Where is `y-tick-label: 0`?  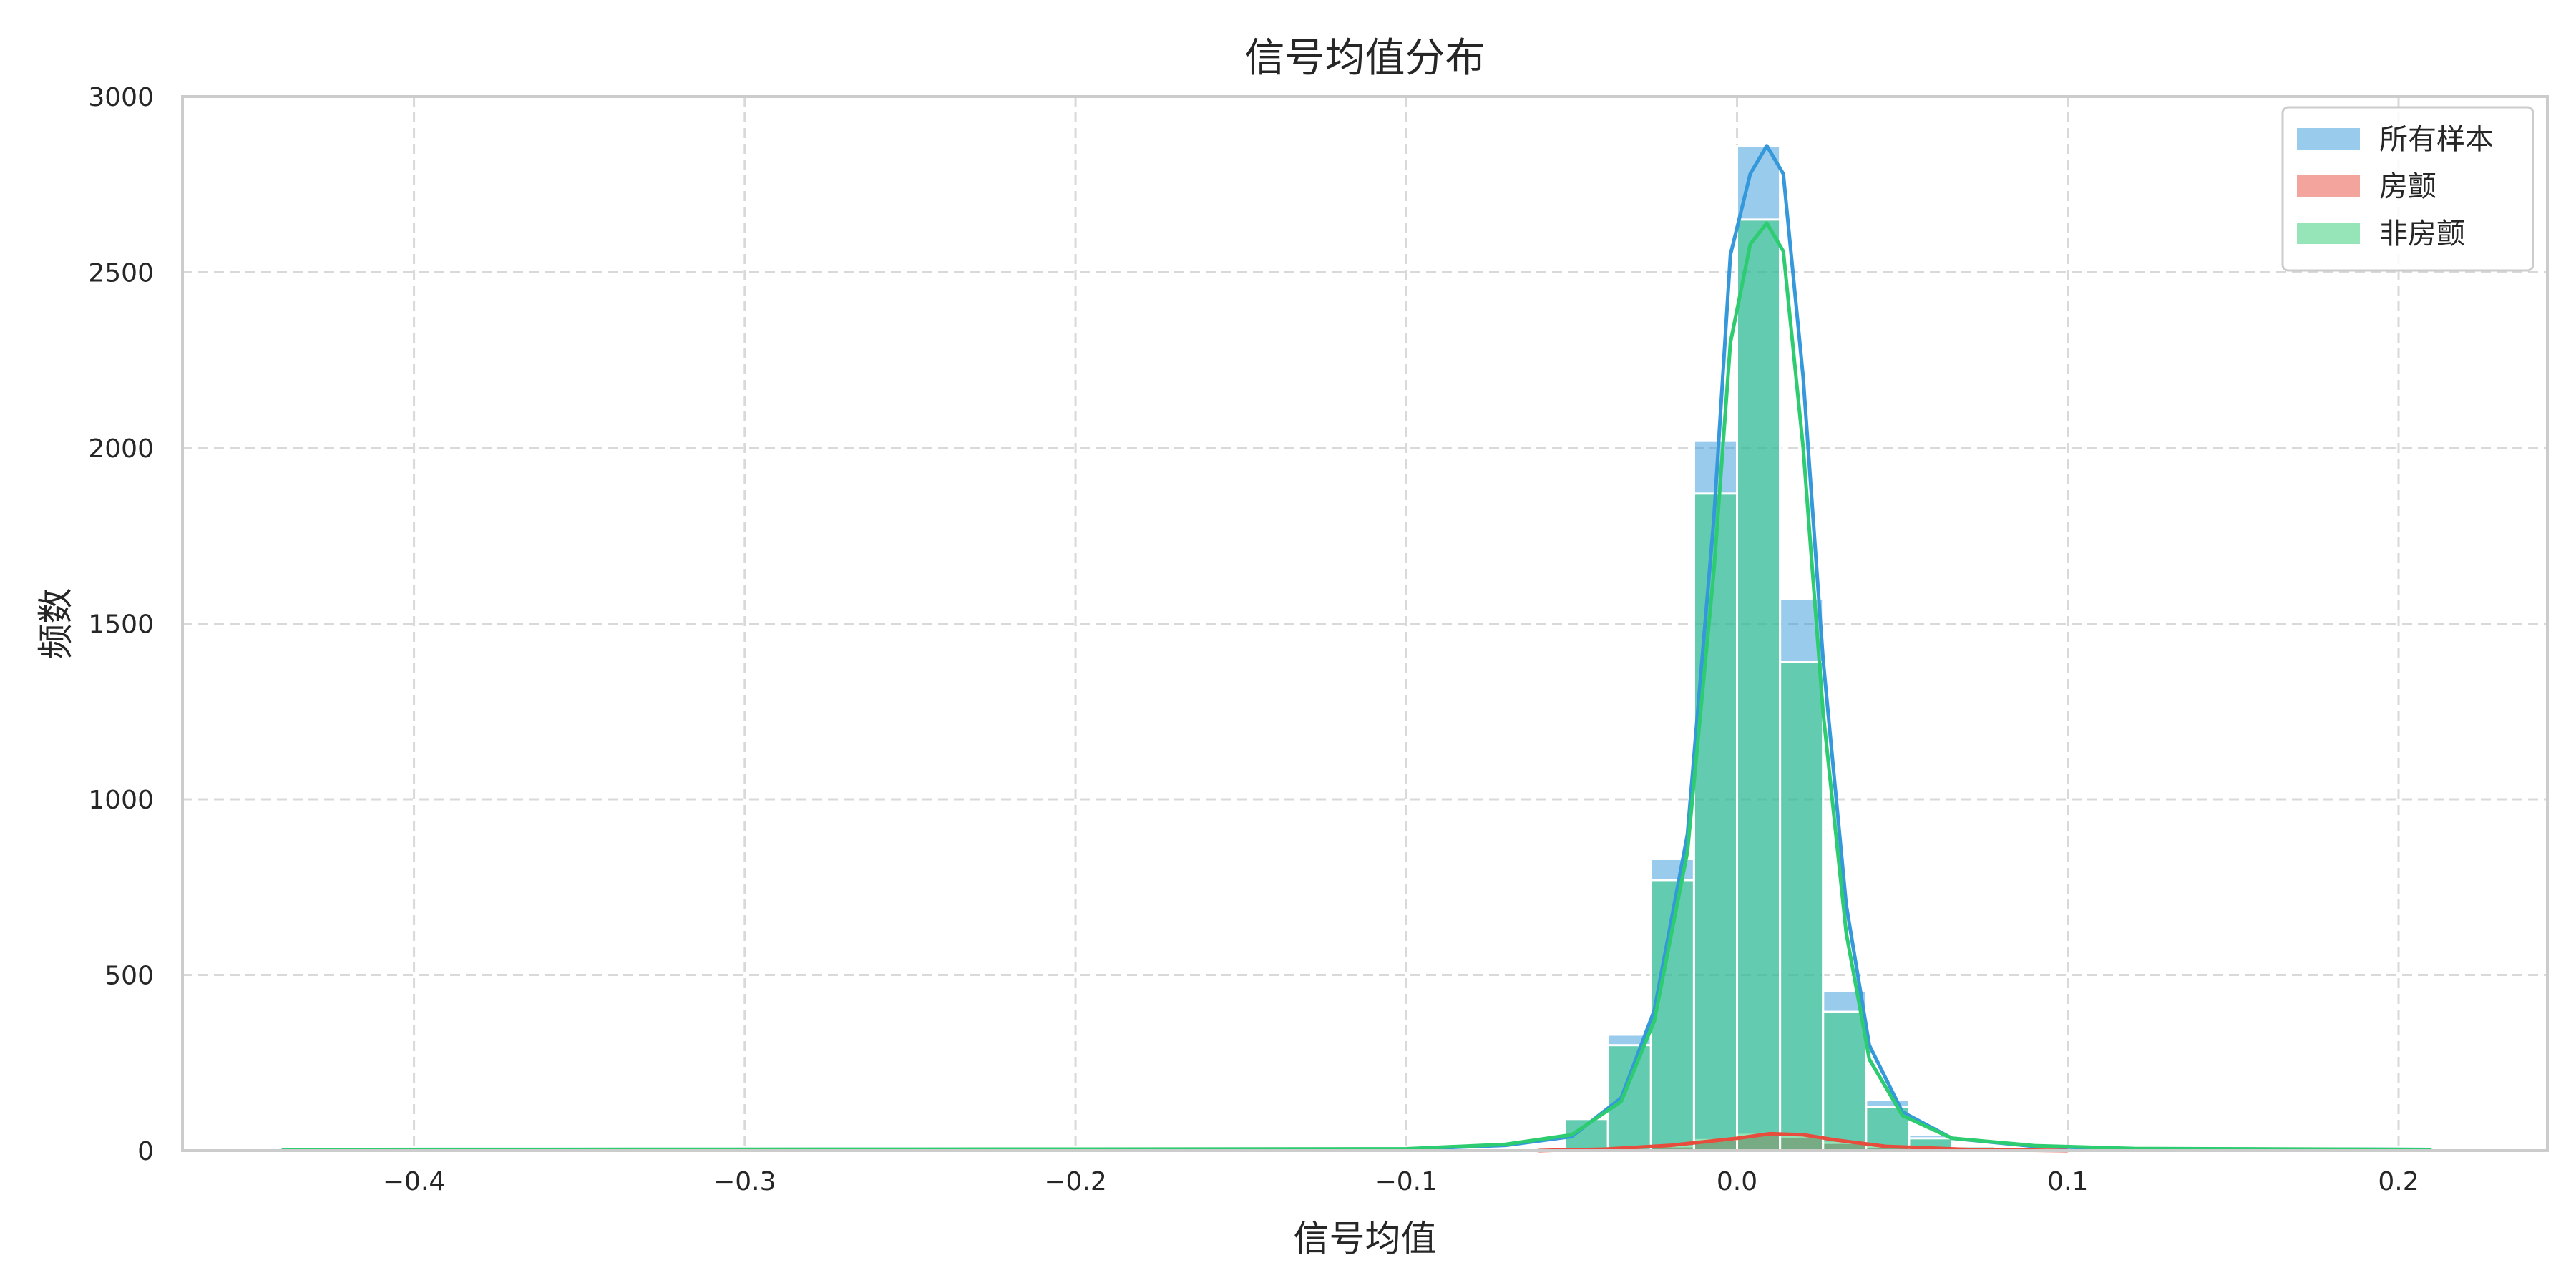
y-tick-label: 0 is located at coordinates (145, 1151).